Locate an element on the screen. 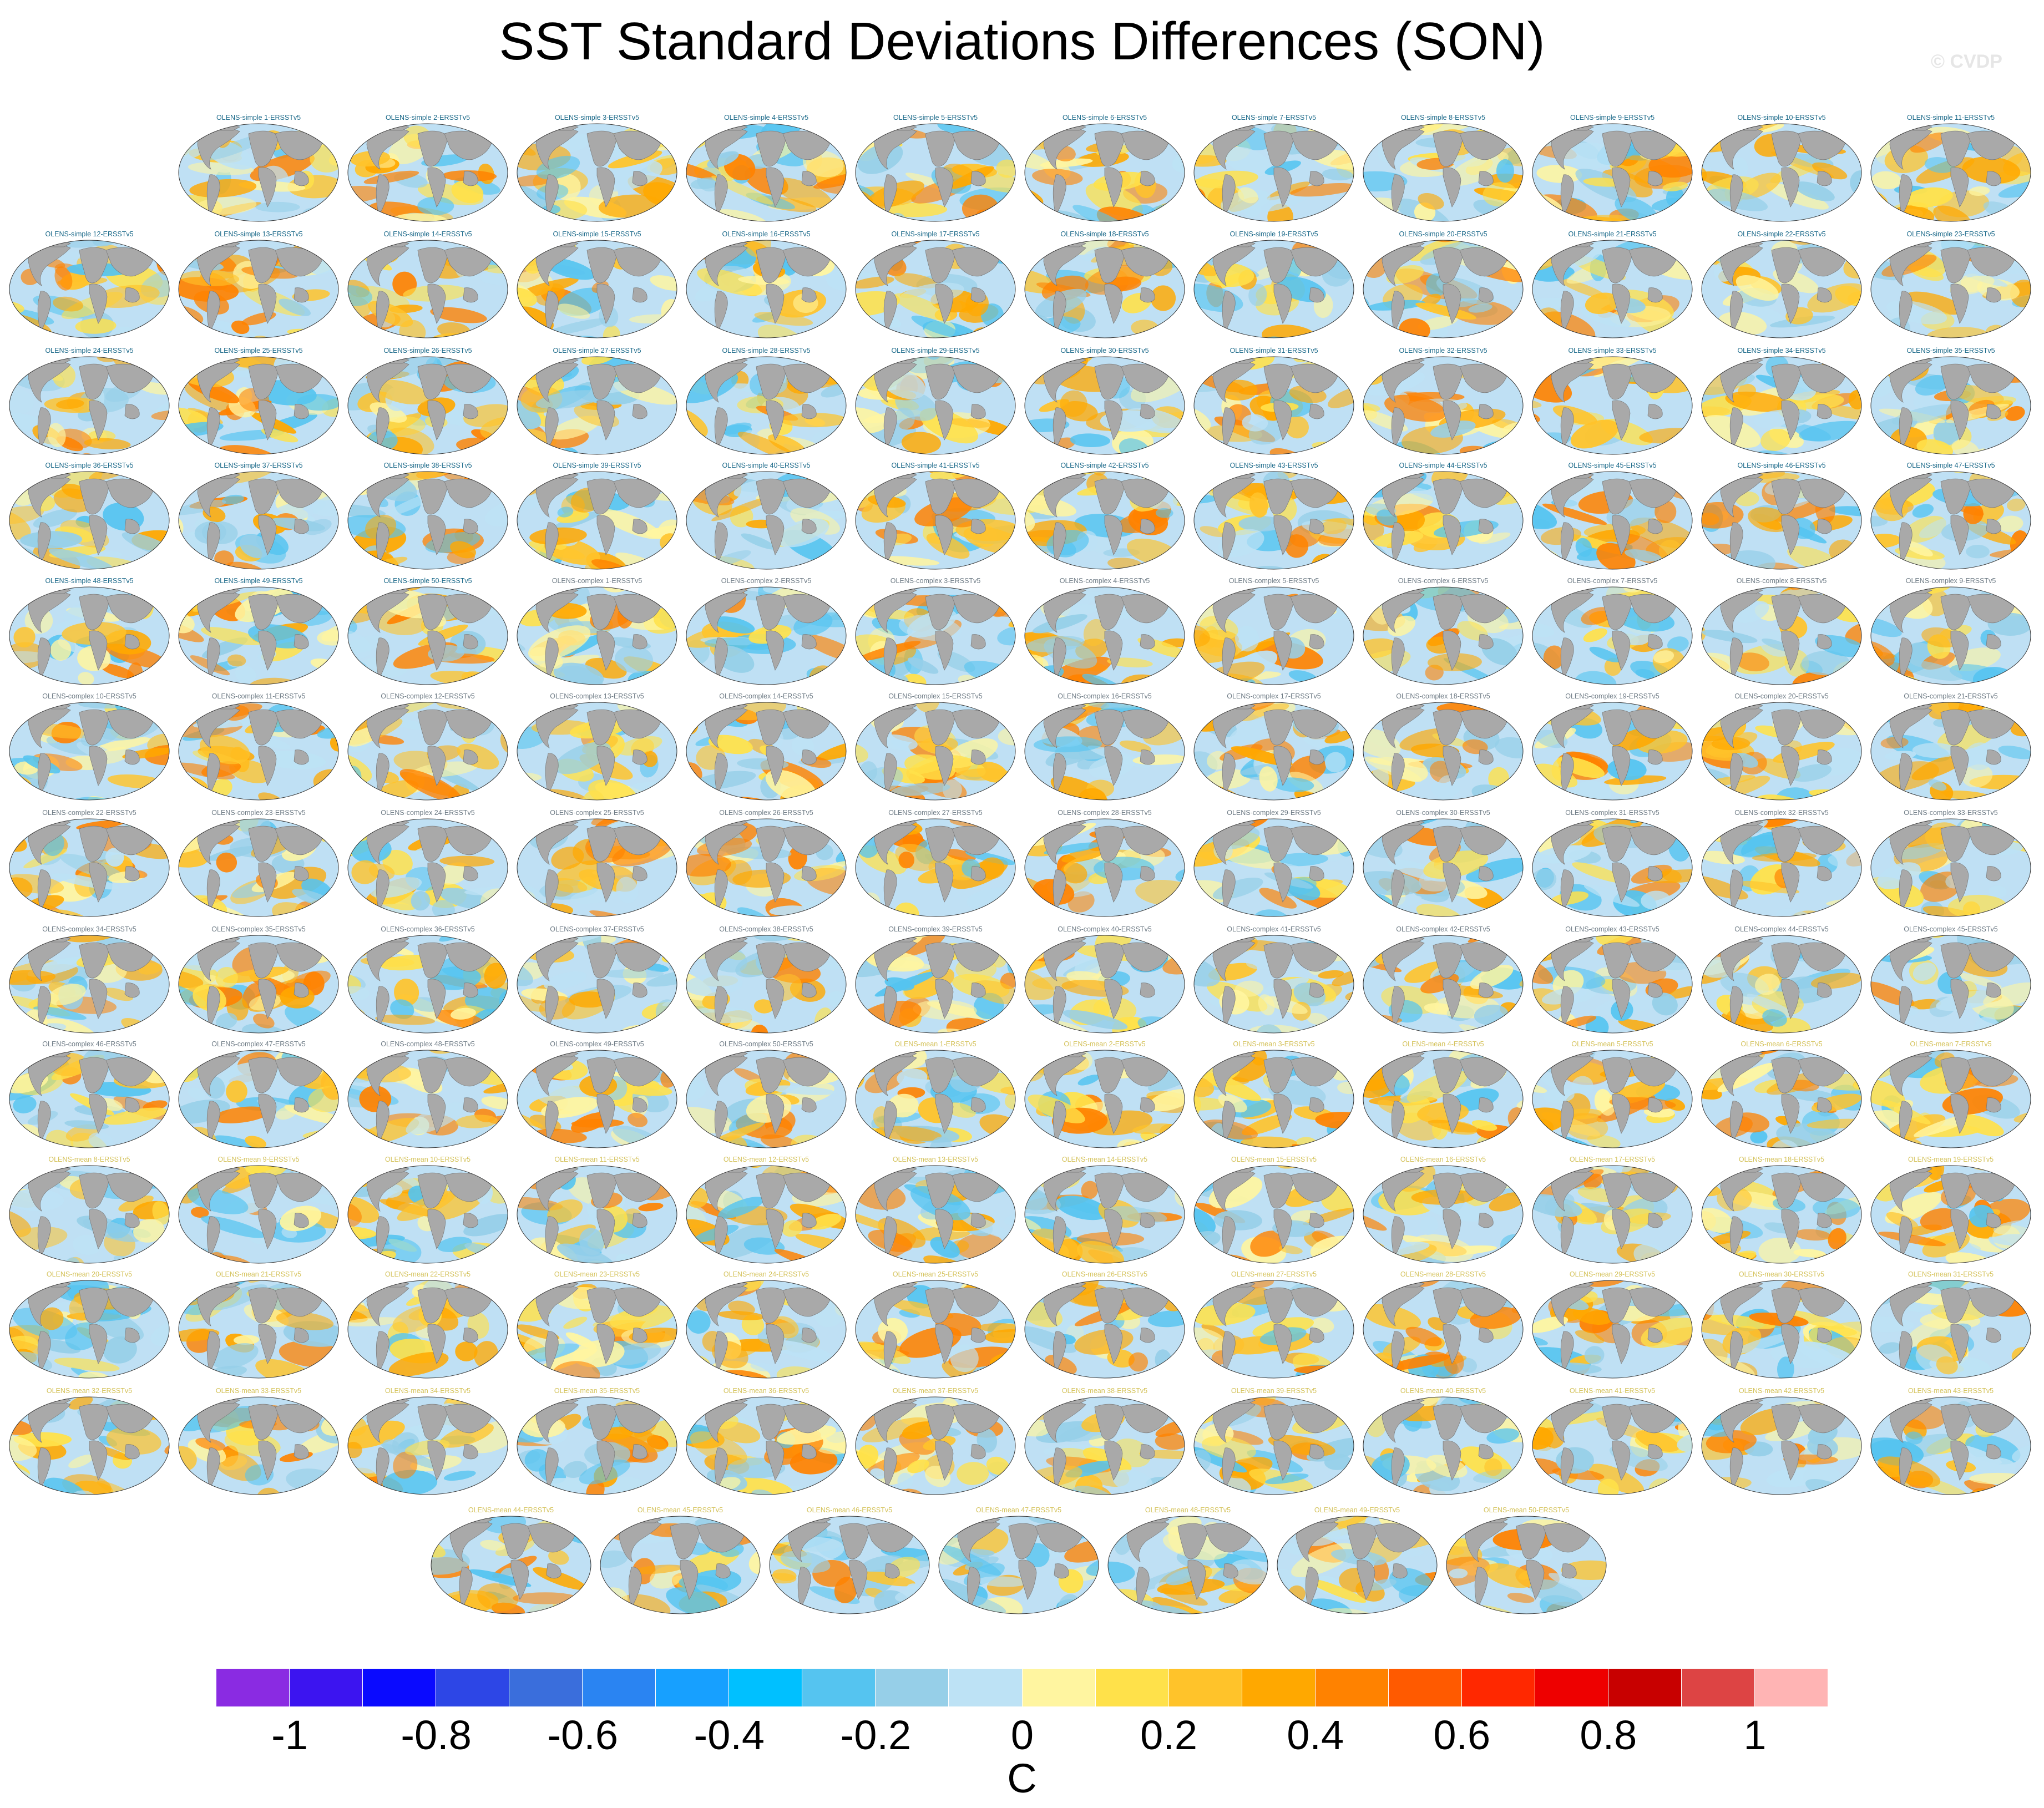 This screenshot has width=2044, height=1808. map-panel: OLENS-complex 25-ERSSTv5 is located at coordinates (597, 863).